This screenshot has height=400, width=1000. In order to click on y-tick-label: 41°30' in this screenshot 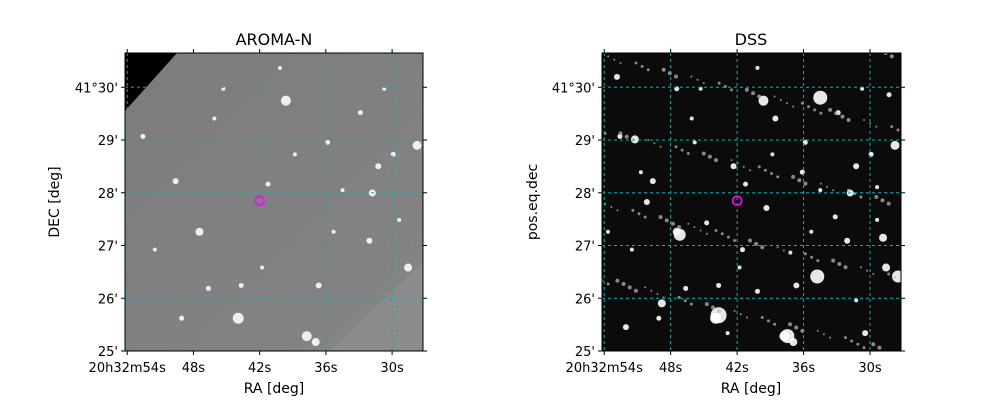, I will do `click(573, 88)`.